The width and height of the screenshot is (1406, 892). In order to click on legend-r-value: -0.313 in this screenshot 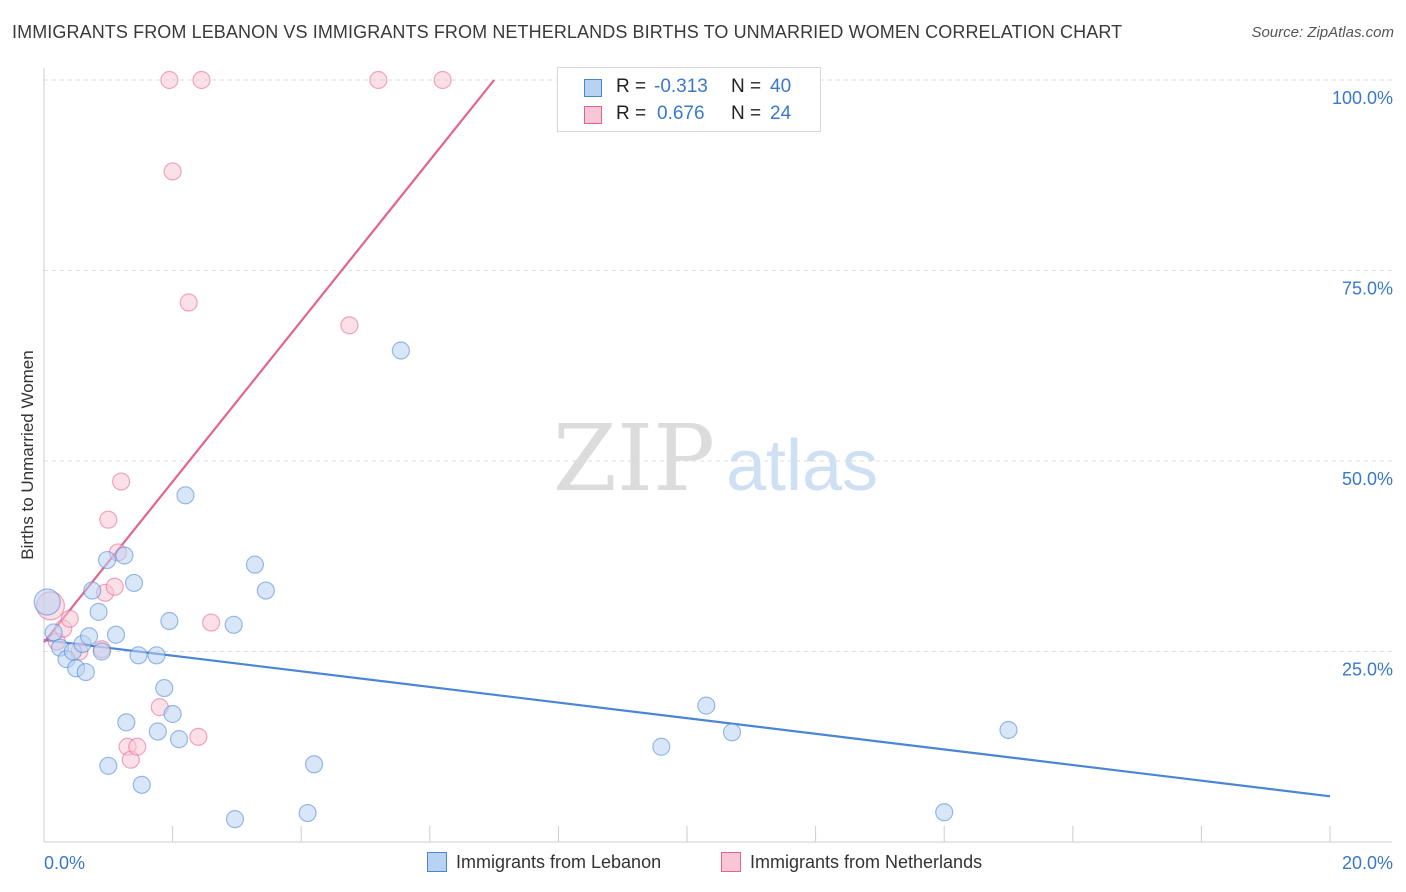, I will do `click(681, 86)`.